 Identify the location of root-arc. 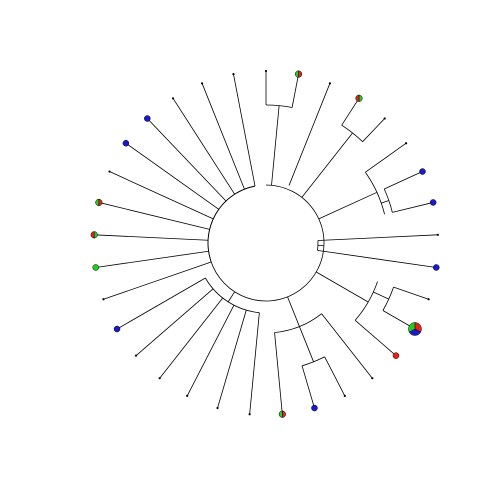
(266, 243).